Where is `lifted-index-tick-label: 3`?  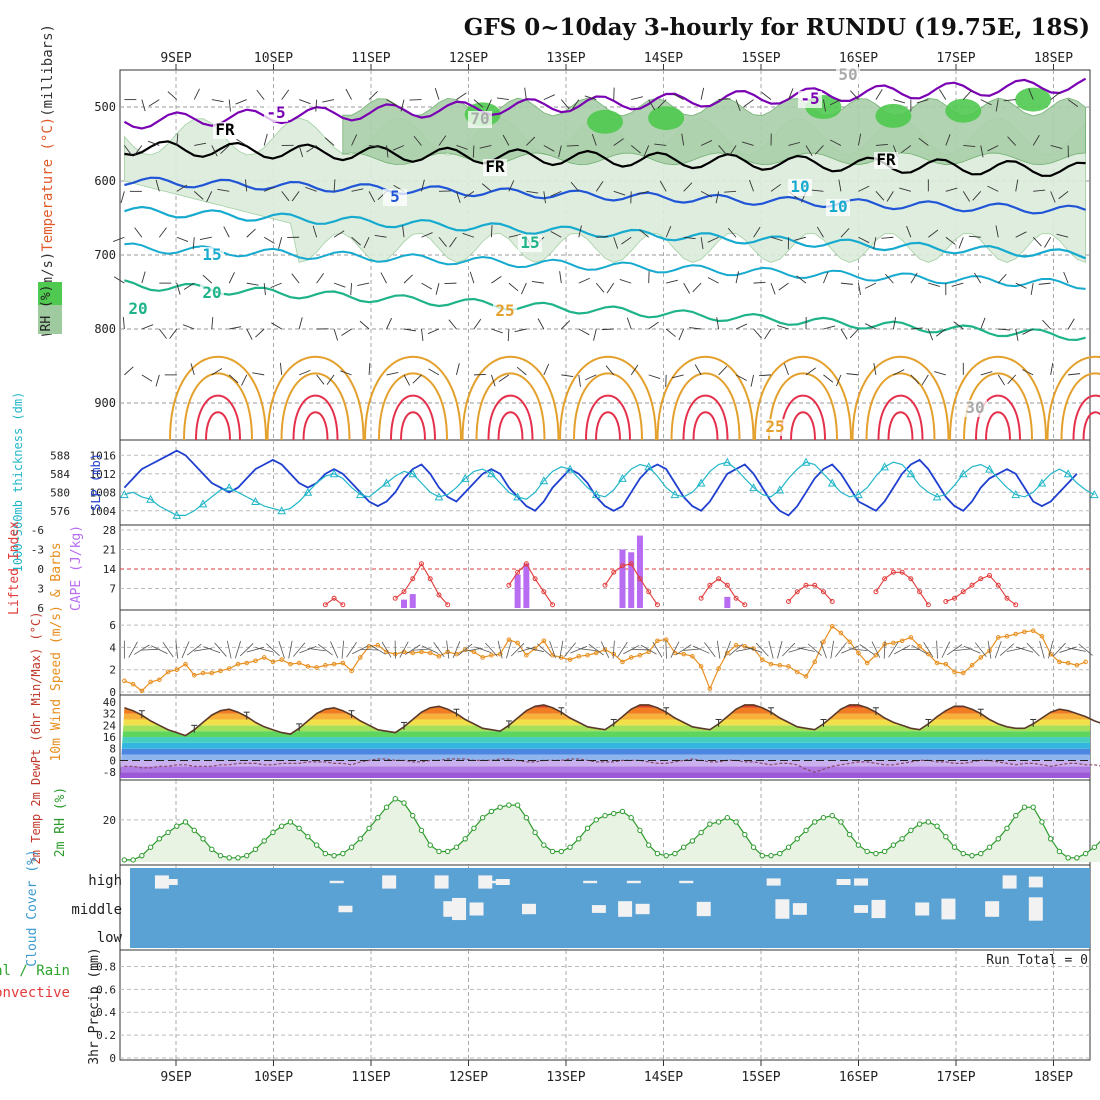
lifted-index-tick-label: 3 is located at coordinates (40, 589).